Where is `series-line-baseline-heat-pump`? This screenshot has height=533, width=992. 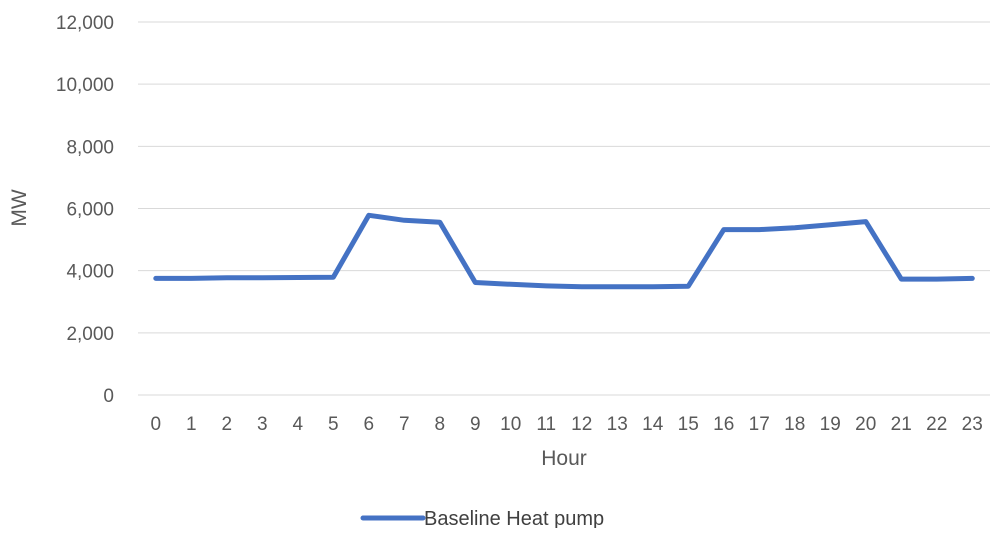
series-line-baseline-heat-pump is located at coordinates (564, 250).